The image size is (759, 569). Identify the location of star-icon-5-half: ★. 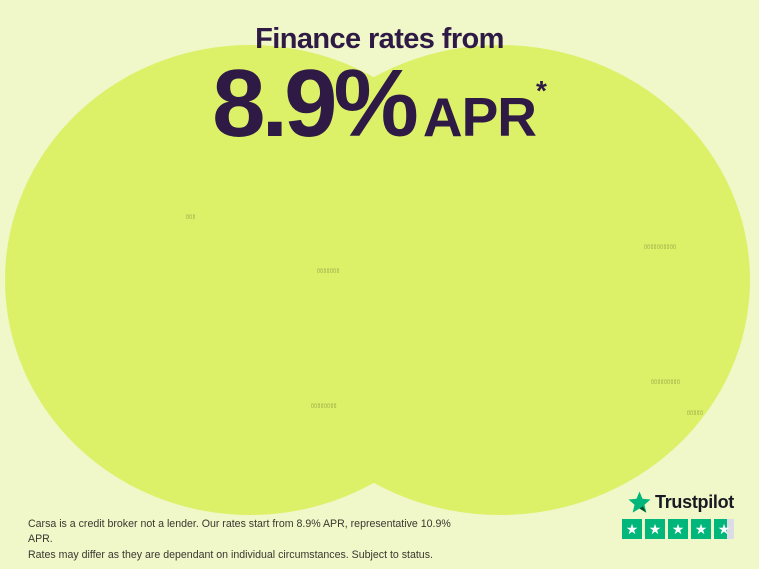
(724, 529).